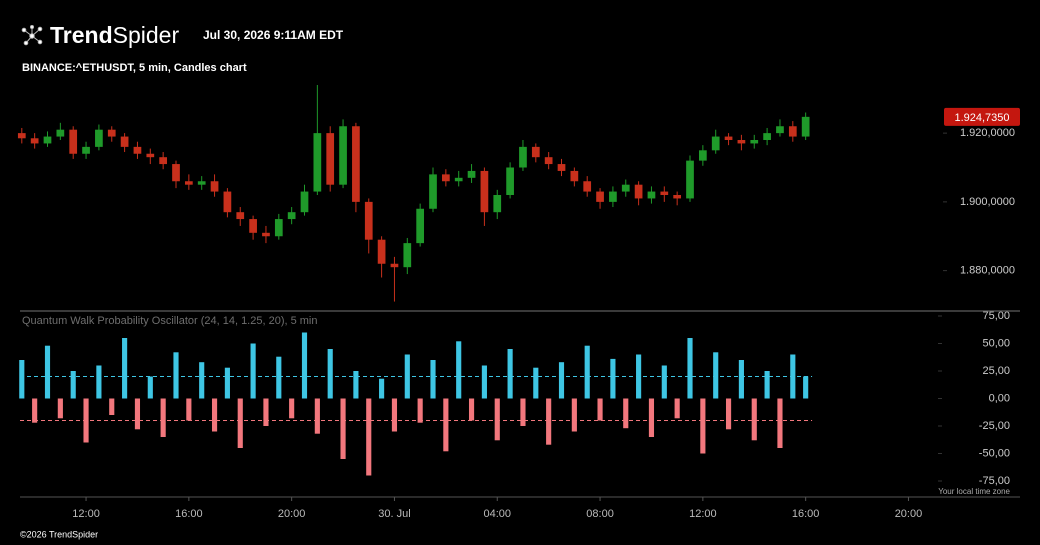 The height and width of the screenshot is (545, 1040). What do you see at coordinates (996, 371) in the screenshot?
I see `y-tick-label: 25,00` at bounding box center [996, 371].